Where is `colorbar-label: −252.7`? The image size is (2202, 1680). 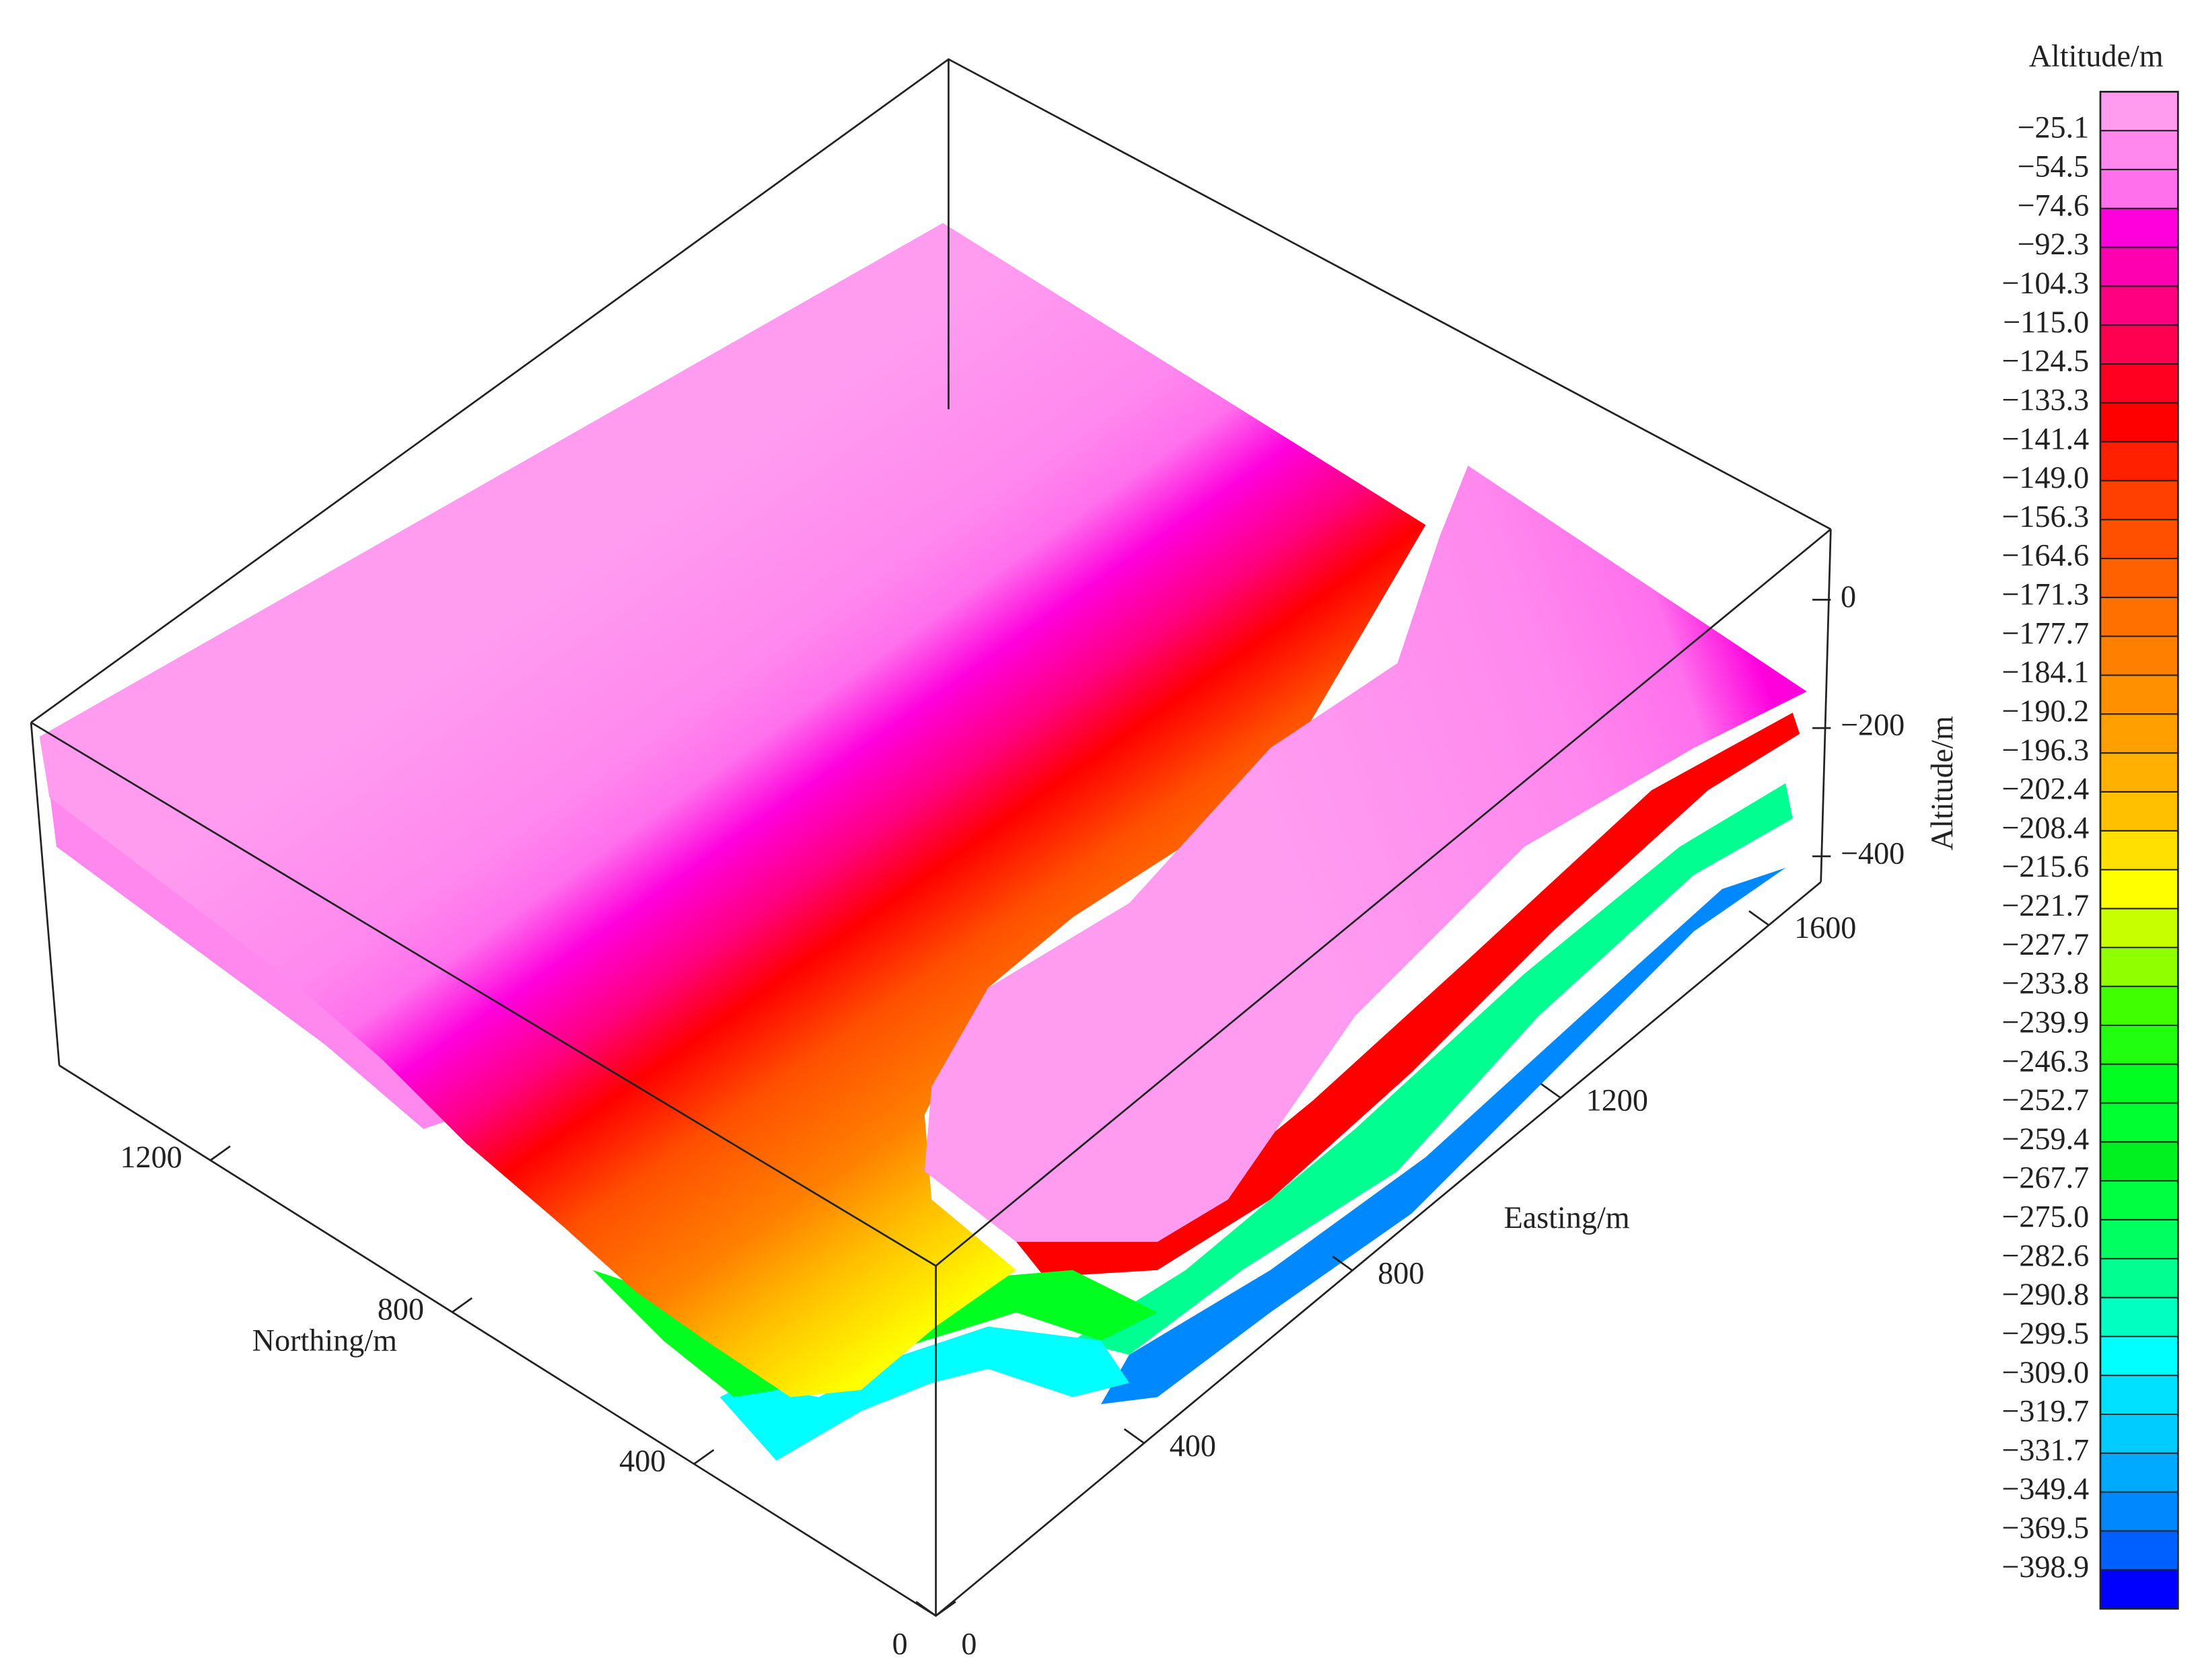
colorbar-label: −252.7 is located at coordinates (2045, 1100).